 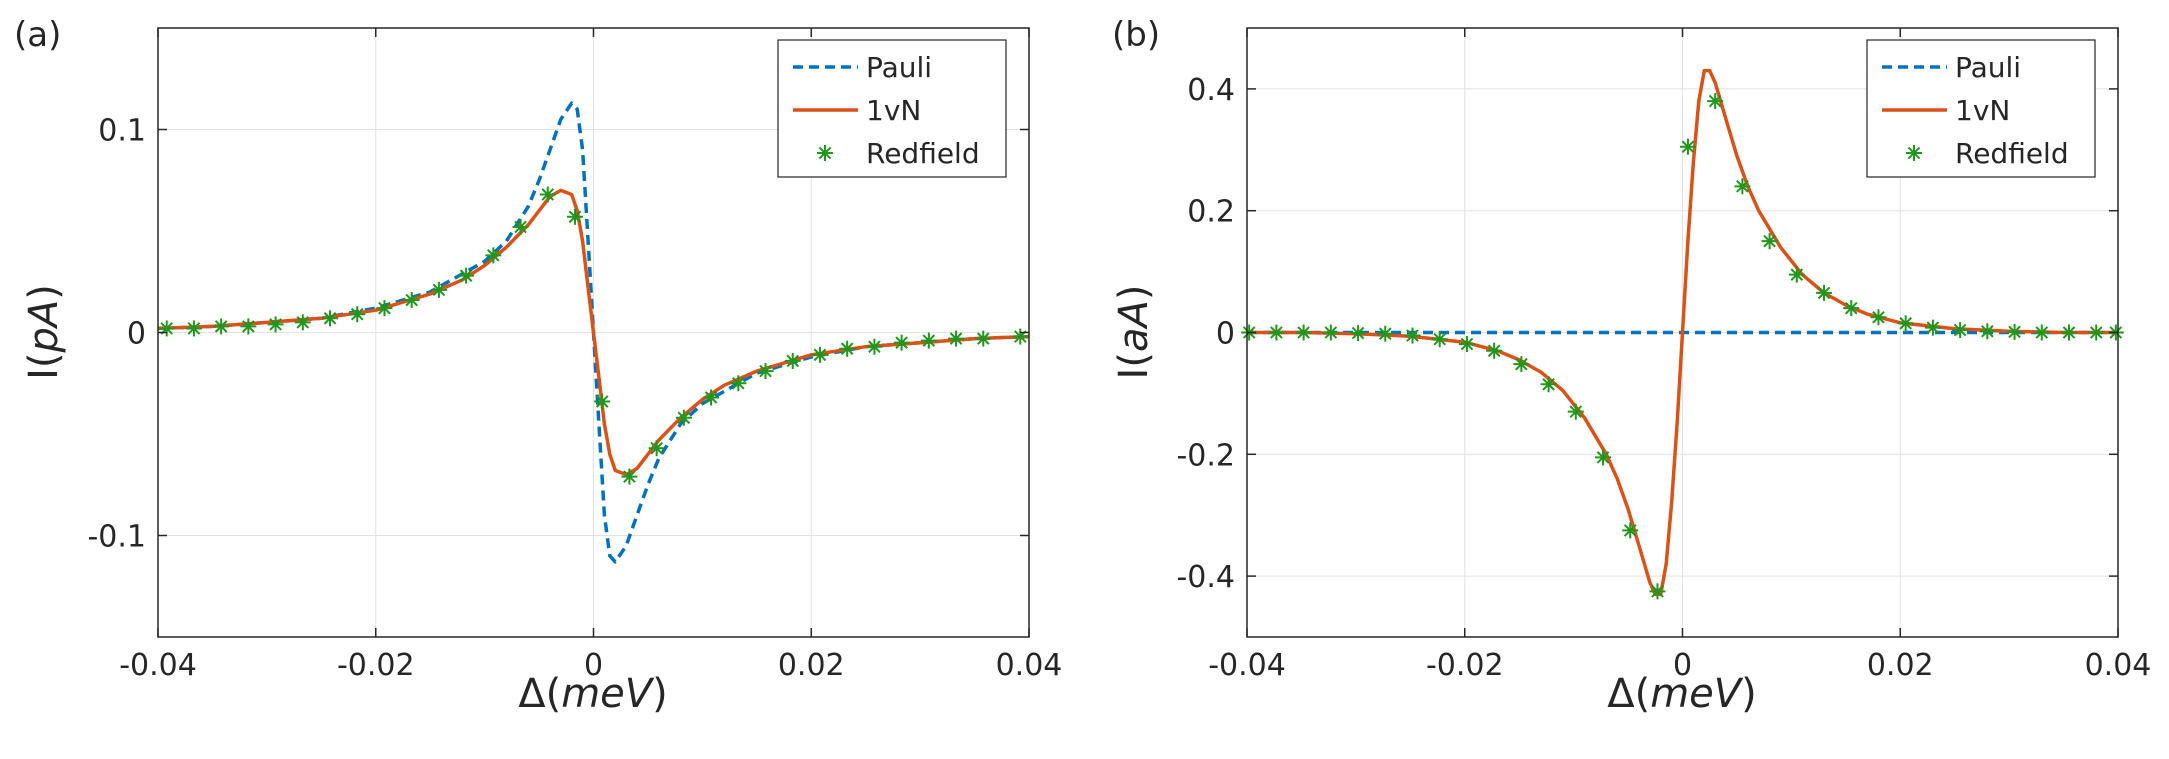 I want to click on y-tick-label: -0.2, so click(x=1205, y=455).